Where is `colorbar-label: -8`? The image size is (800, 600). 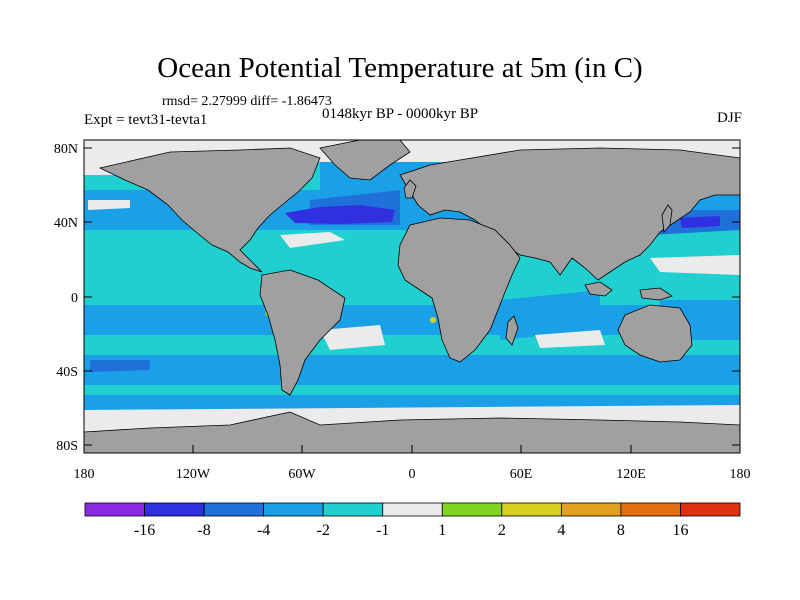 colorbar-label: -8 is located at coordinates (203, 530).